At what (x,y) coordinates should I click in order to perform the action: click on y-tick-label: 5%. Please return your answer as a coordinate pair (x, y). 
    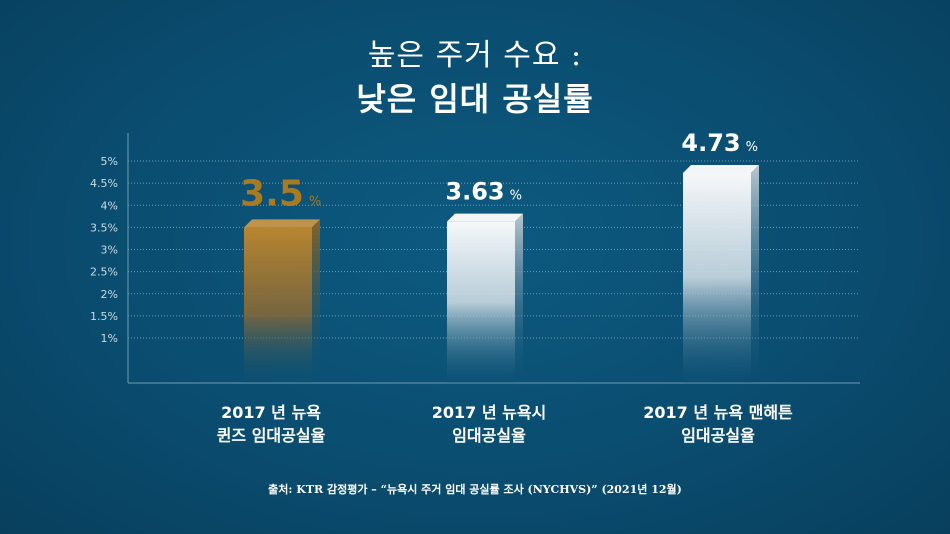
    Looking at the image, I should click on (109, 161).